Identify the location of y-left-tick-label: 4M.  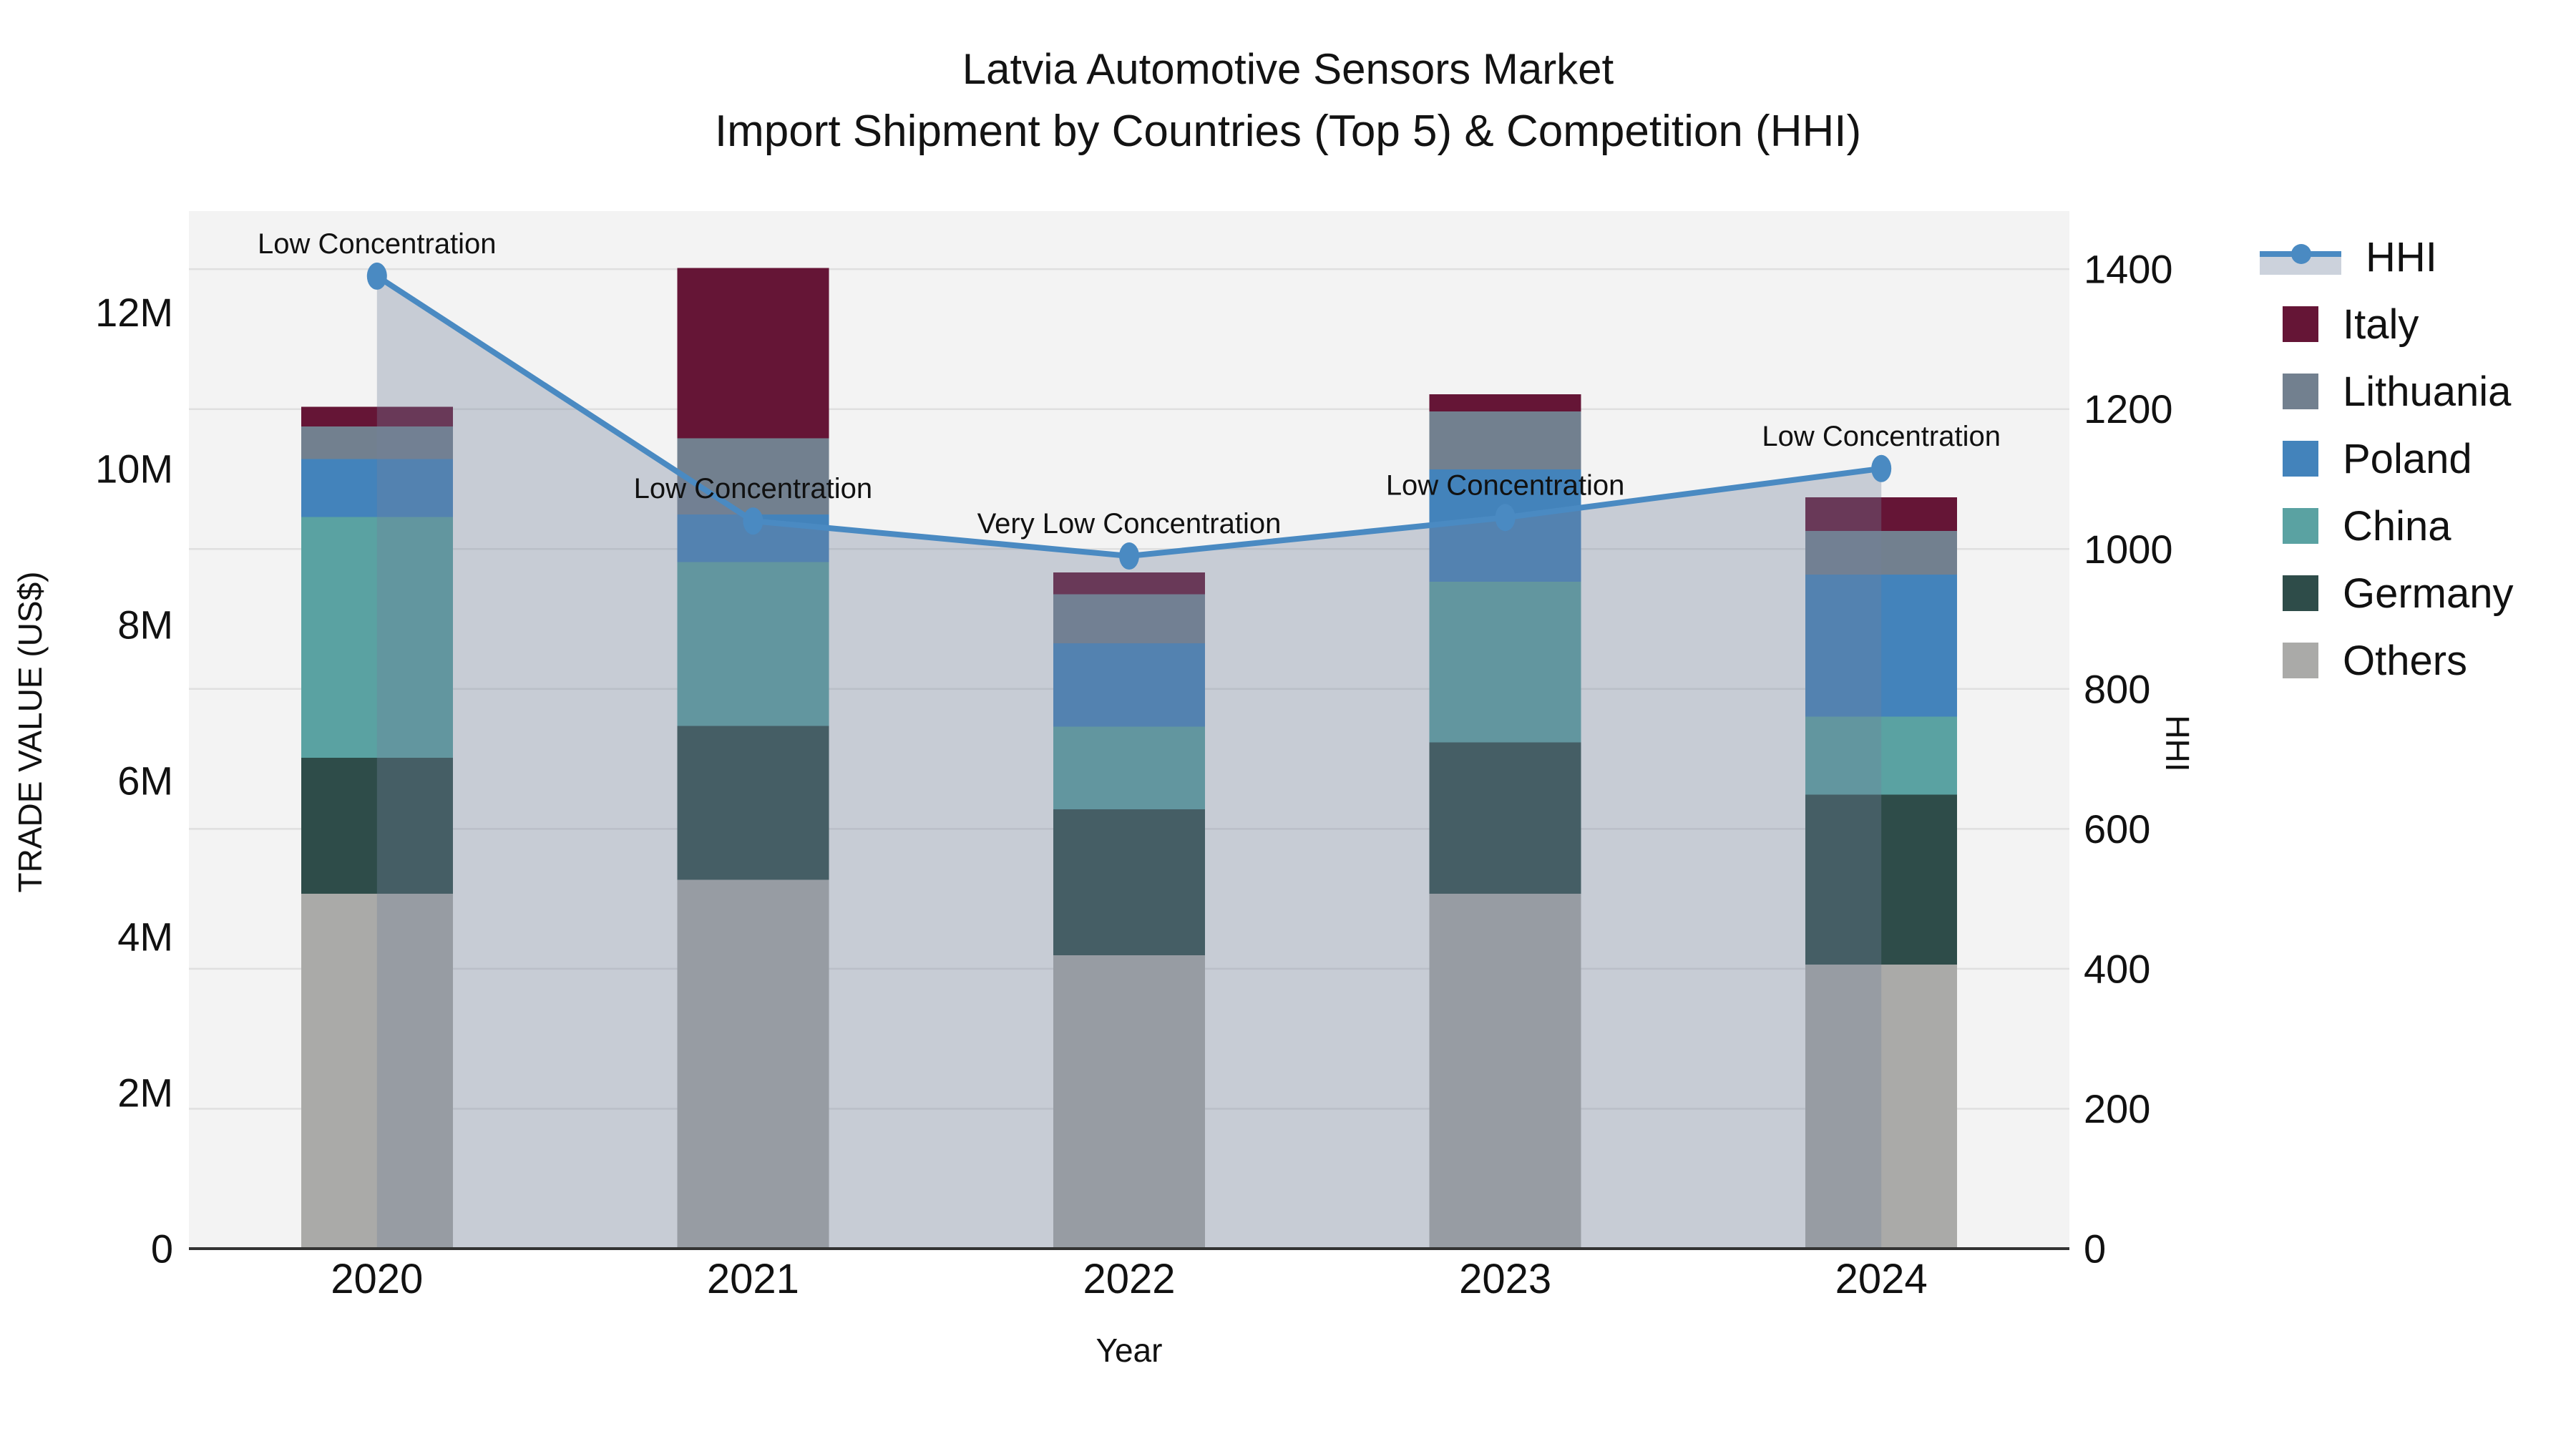
(145, 936).